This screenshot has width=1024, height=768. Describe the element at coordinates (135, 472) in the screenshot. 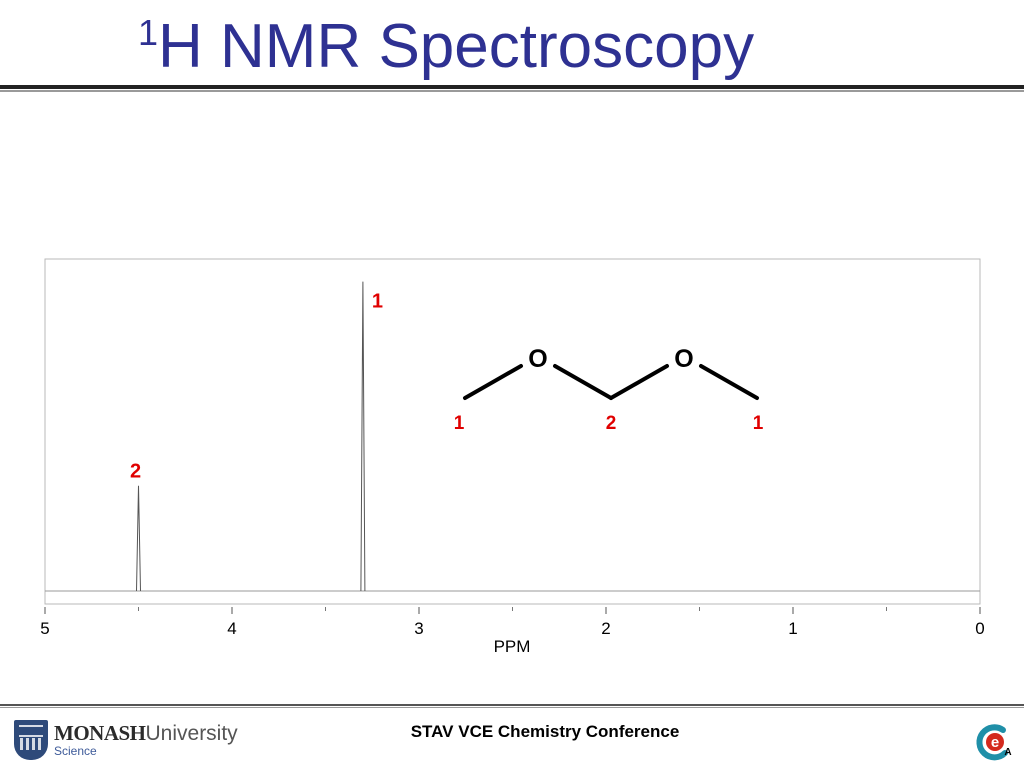

I see `peak-label: 2` at that location.